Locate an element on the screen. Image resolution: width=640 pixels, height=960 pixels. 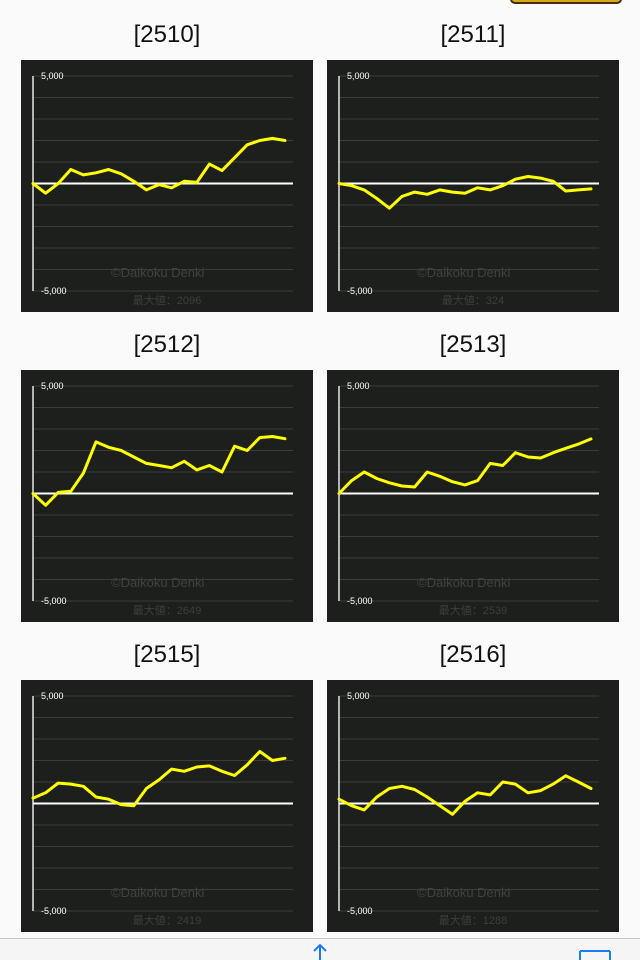
browser-toolbar is located at coordinates (320, 949).